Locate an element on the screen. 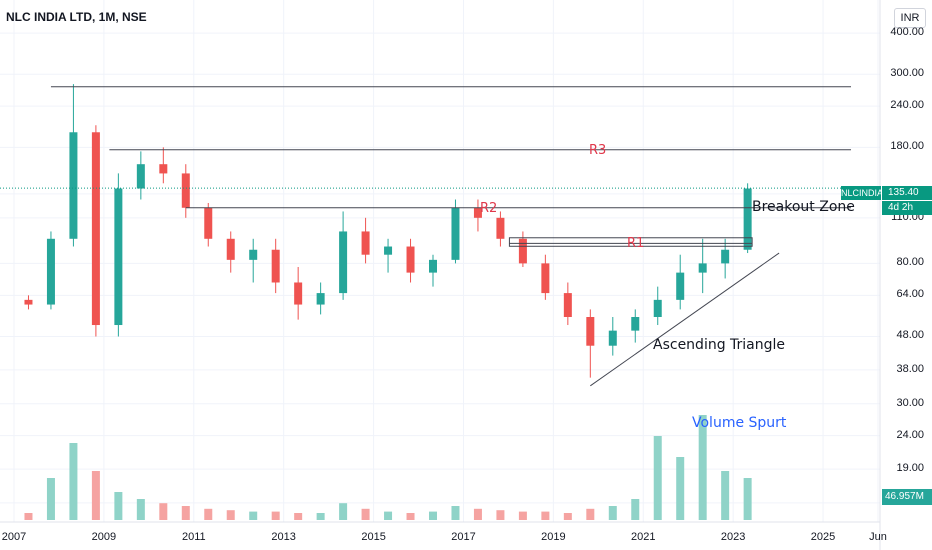 This screenshot has width=932, height=550. y-tick-label: 80.00 is located at coordinates (910, 262).